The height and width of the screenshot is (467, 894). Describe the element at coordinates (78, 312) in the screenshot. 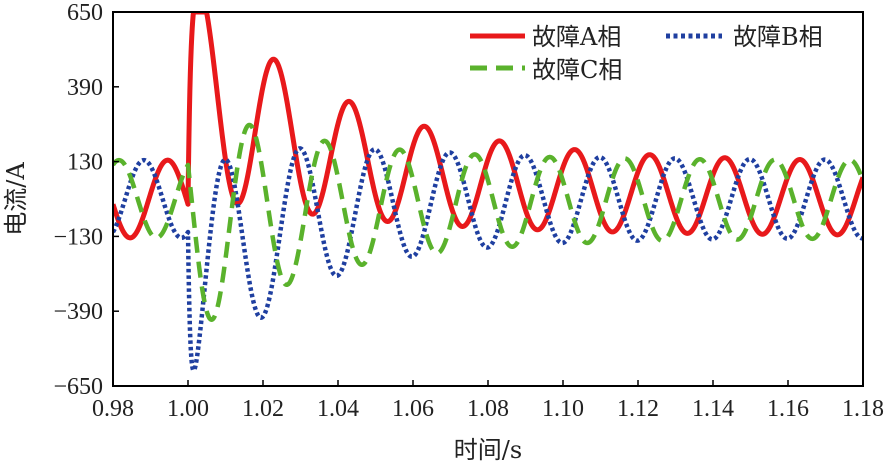

I see `y-tick-label: −390` at that location.